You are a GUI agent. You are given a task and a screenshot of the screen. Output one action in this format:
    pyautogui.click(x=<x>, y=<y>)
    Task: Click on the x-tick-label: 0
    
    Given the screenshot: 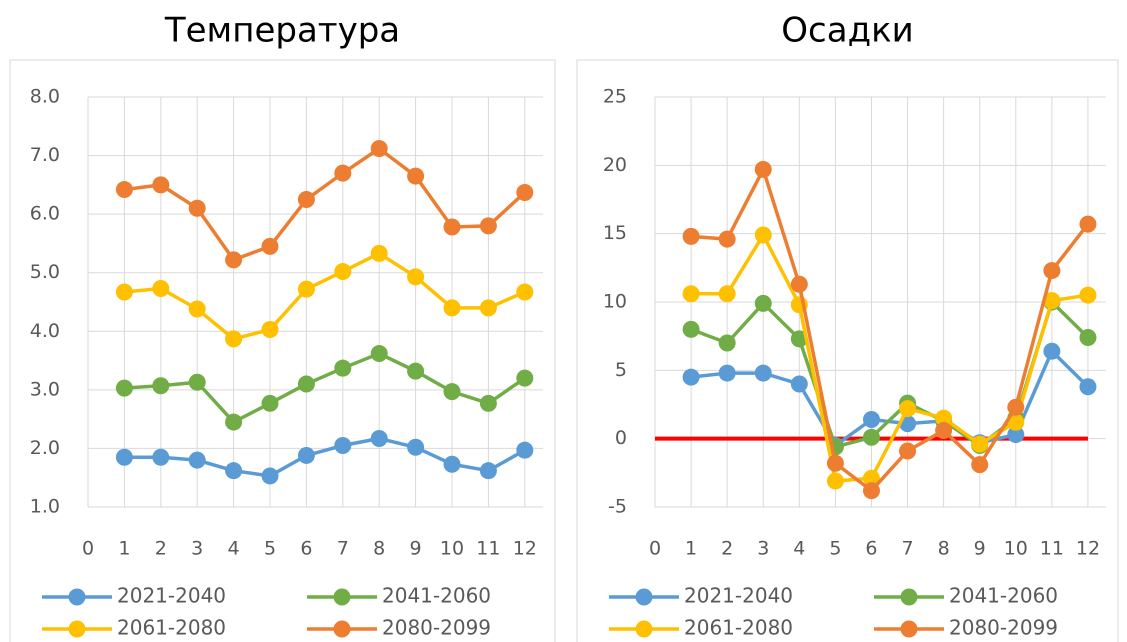 What is the action you would take?
    pyautogui.click(x=655, y=549)
    